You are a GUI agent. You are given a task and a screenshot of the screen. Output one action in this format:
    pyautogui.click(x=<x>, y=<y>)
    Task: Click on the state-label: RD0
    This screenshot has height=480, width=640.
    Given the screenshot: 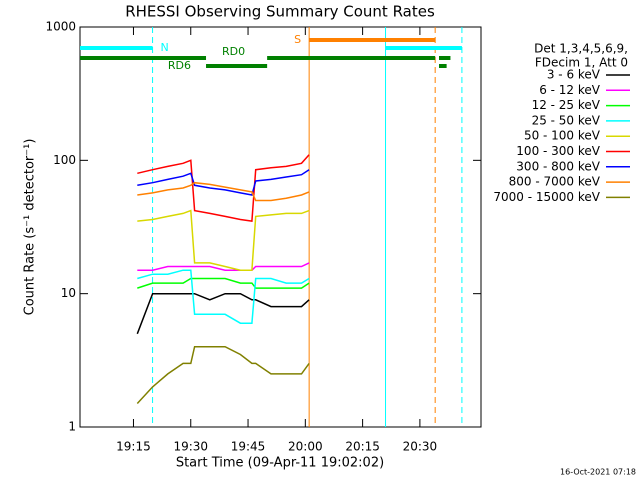 What is the action you would take?
    pyautogui.click(x=233, y=51)
    